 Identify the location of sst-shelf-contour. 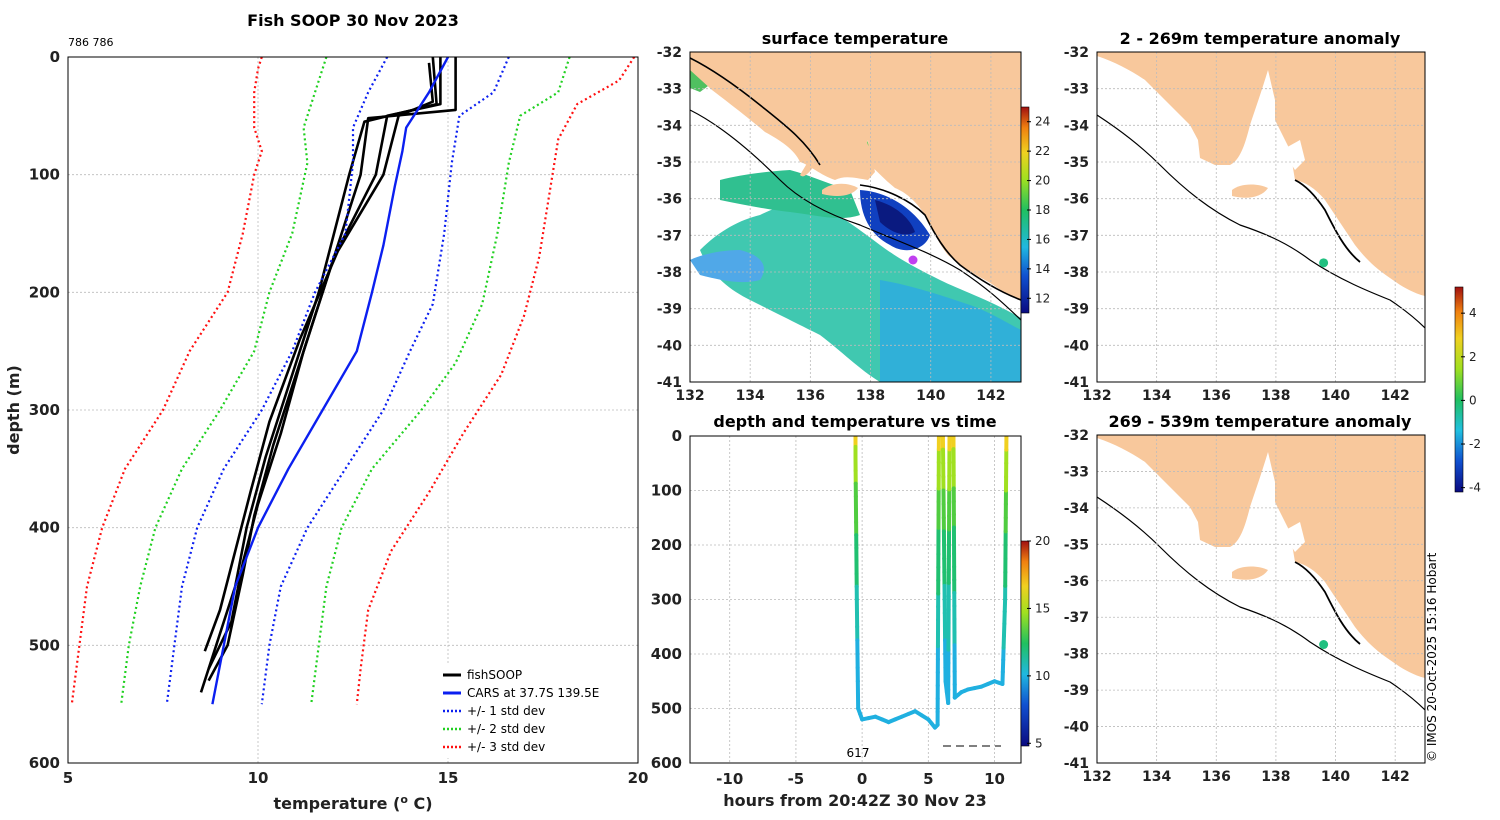
(855, 215).